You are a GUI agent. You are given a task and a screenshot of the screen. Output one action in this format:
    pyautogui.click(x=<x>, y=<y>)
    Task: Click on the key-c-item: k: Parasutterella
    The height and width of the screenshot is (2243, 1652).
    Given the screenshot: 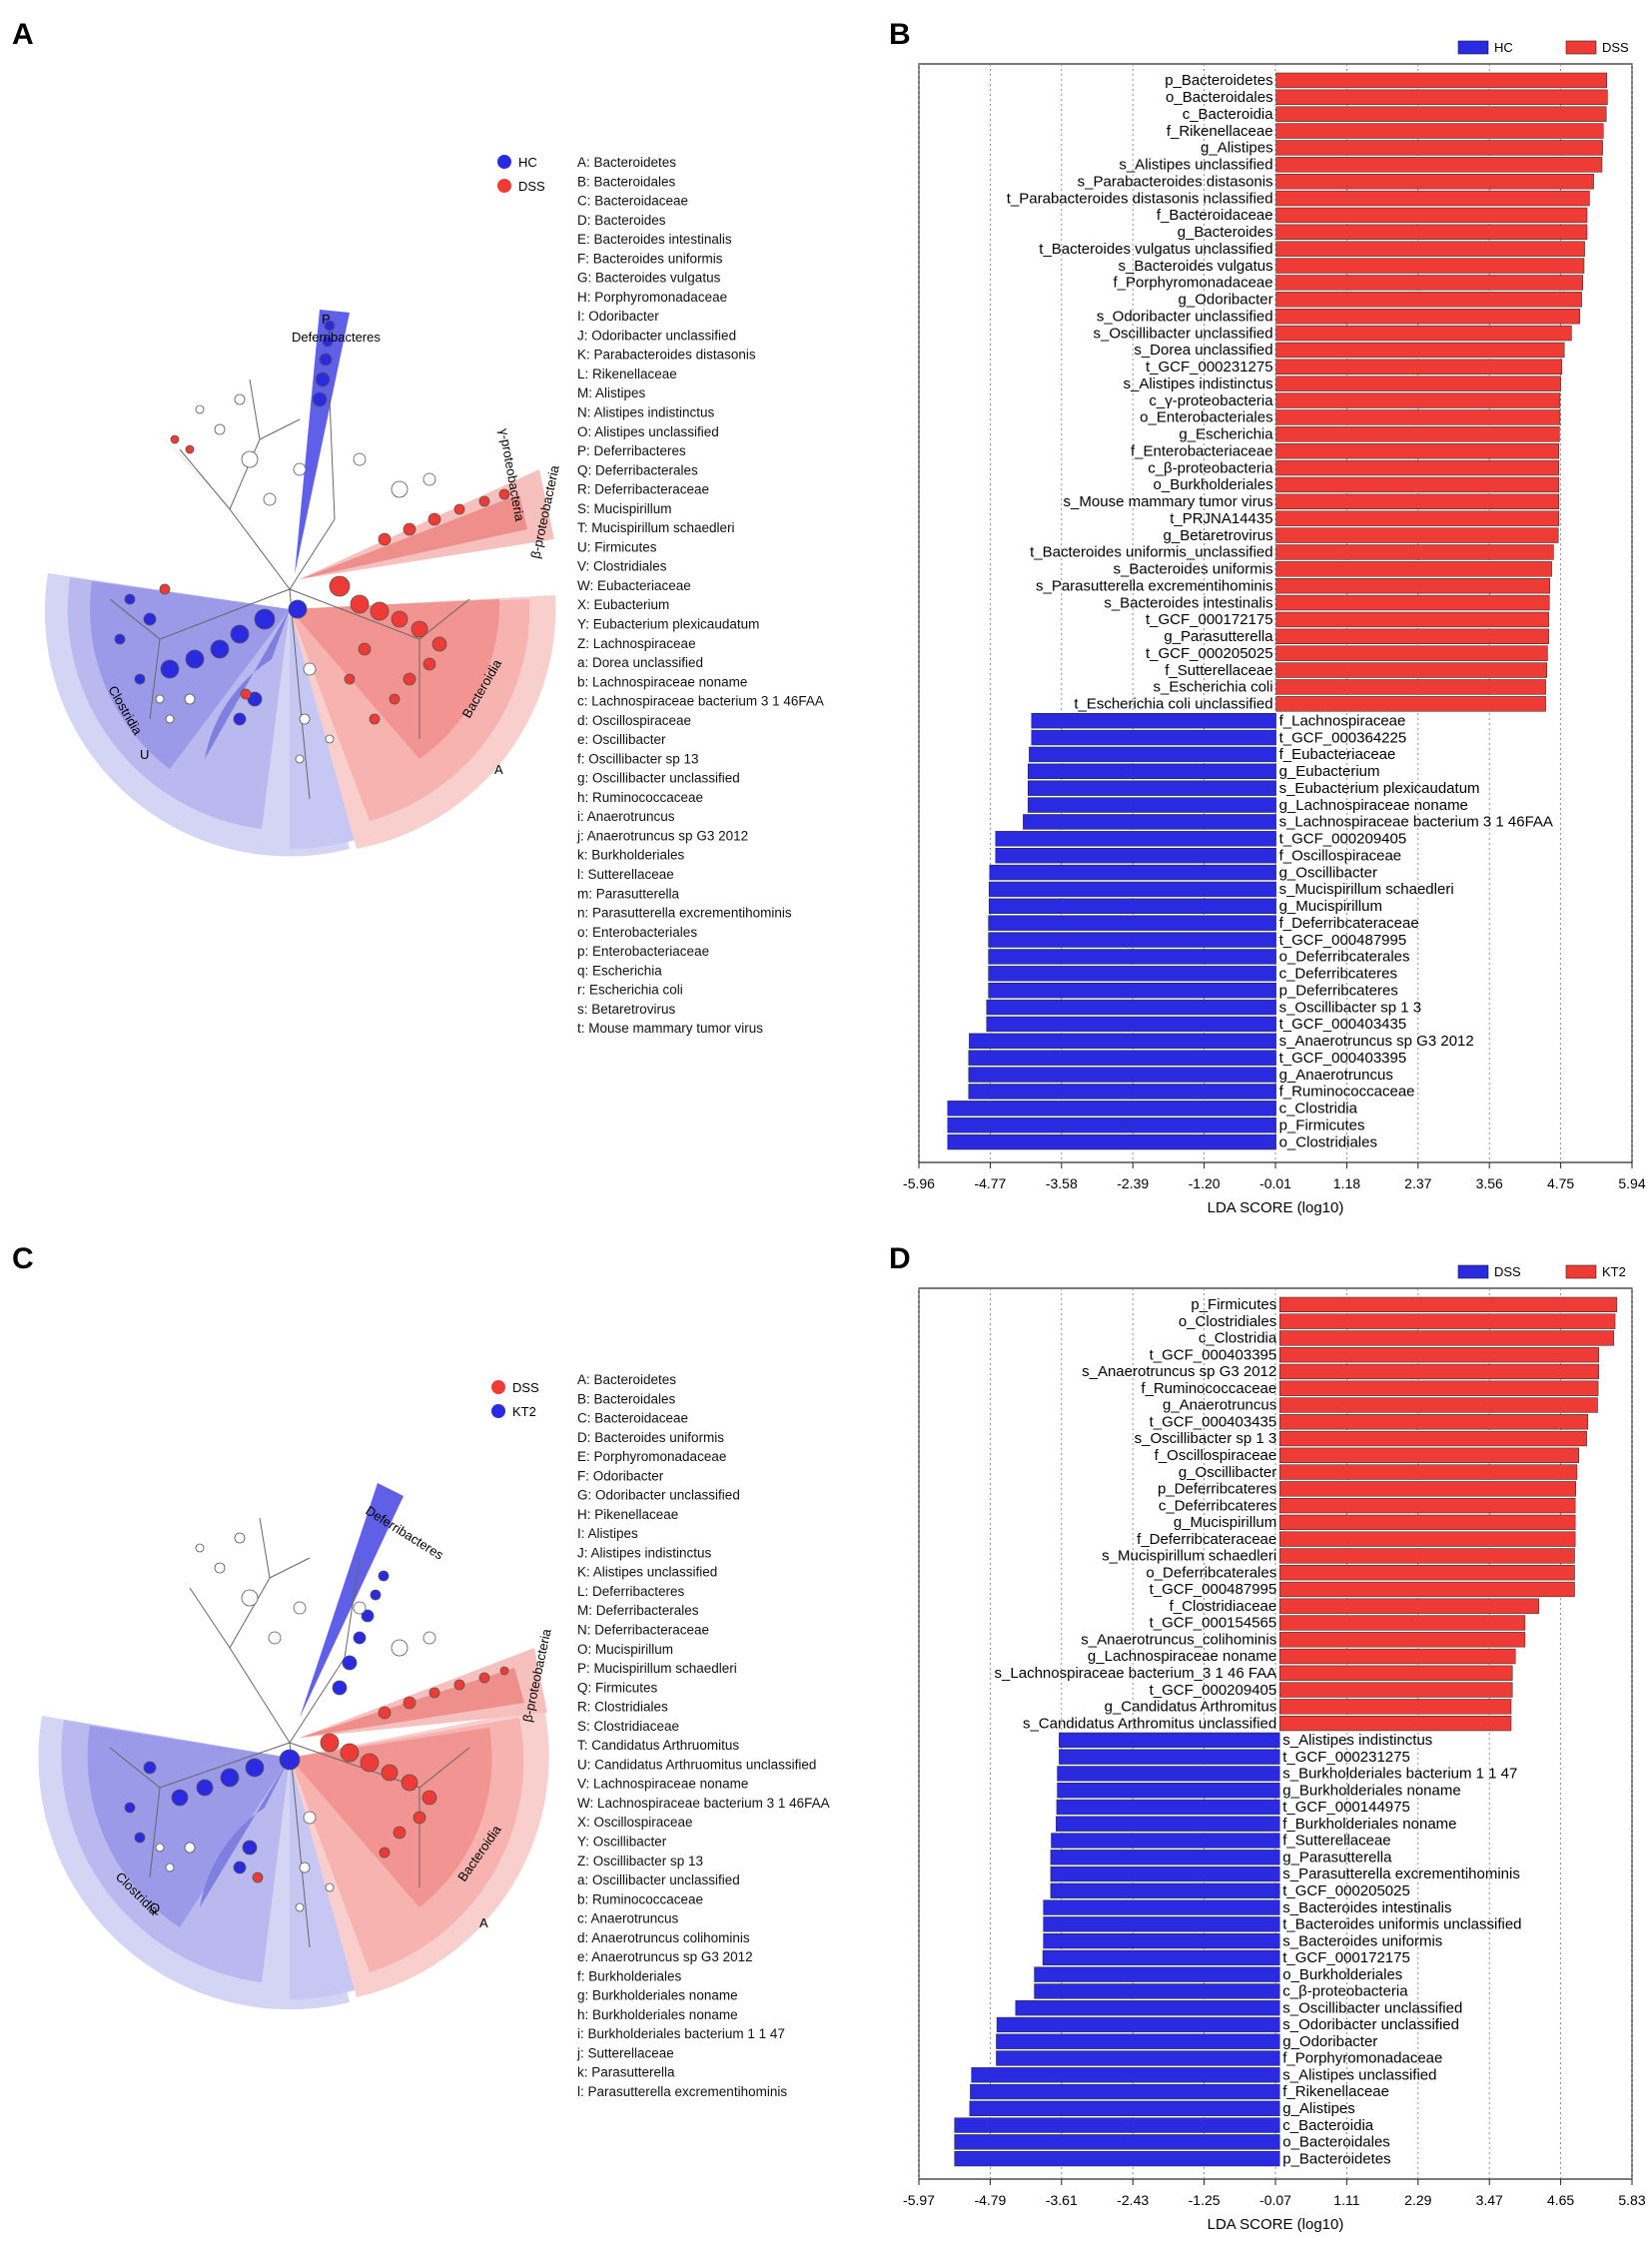 What is the action you would take?
    pyautogui.click(x=626, y=2072)
    